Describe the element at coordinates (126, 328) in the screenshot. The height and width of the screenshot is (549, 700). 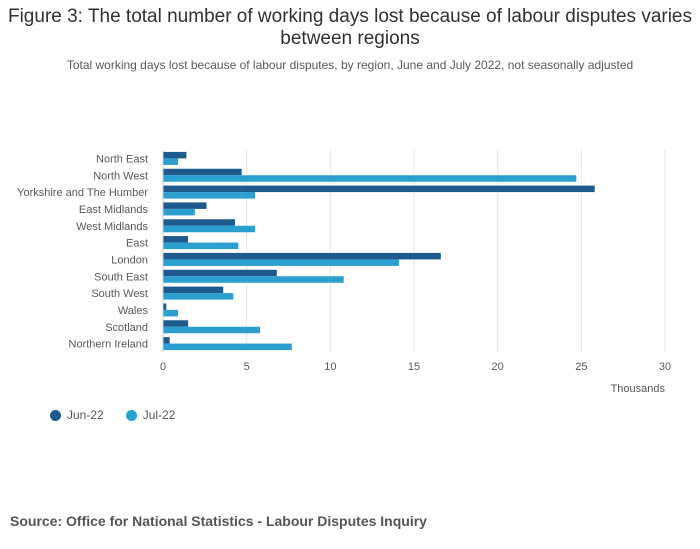
I see `category-label: Scotland` at that location.